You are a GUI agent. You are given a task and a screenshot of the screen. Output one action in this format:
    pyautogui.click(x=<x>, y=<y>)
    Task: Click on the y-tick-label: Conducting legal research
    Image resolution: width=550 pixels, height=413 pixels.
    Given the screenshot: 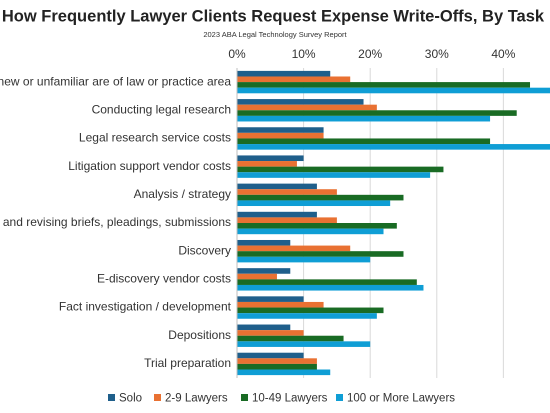 What is the action you would take?
    pyautogui.click(x=161, y=109)
    